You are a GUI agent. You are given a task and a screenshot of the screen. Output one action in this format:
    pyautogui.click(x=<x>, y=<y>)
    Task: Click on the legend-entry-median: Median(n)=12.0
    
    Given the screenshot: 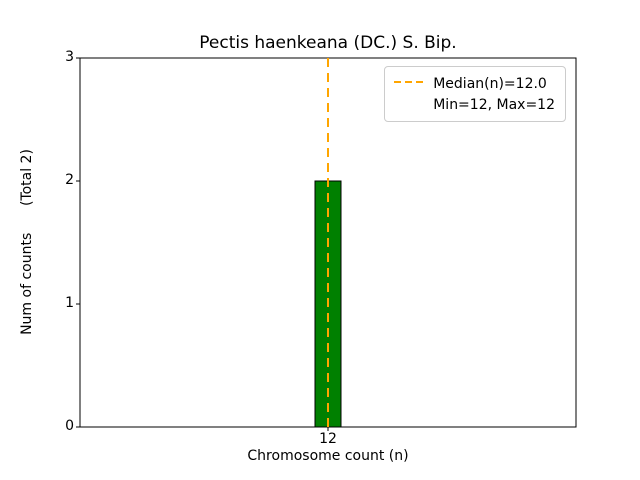 What is the action you would take?
    pyautogui.click(x=474, y=83)
    